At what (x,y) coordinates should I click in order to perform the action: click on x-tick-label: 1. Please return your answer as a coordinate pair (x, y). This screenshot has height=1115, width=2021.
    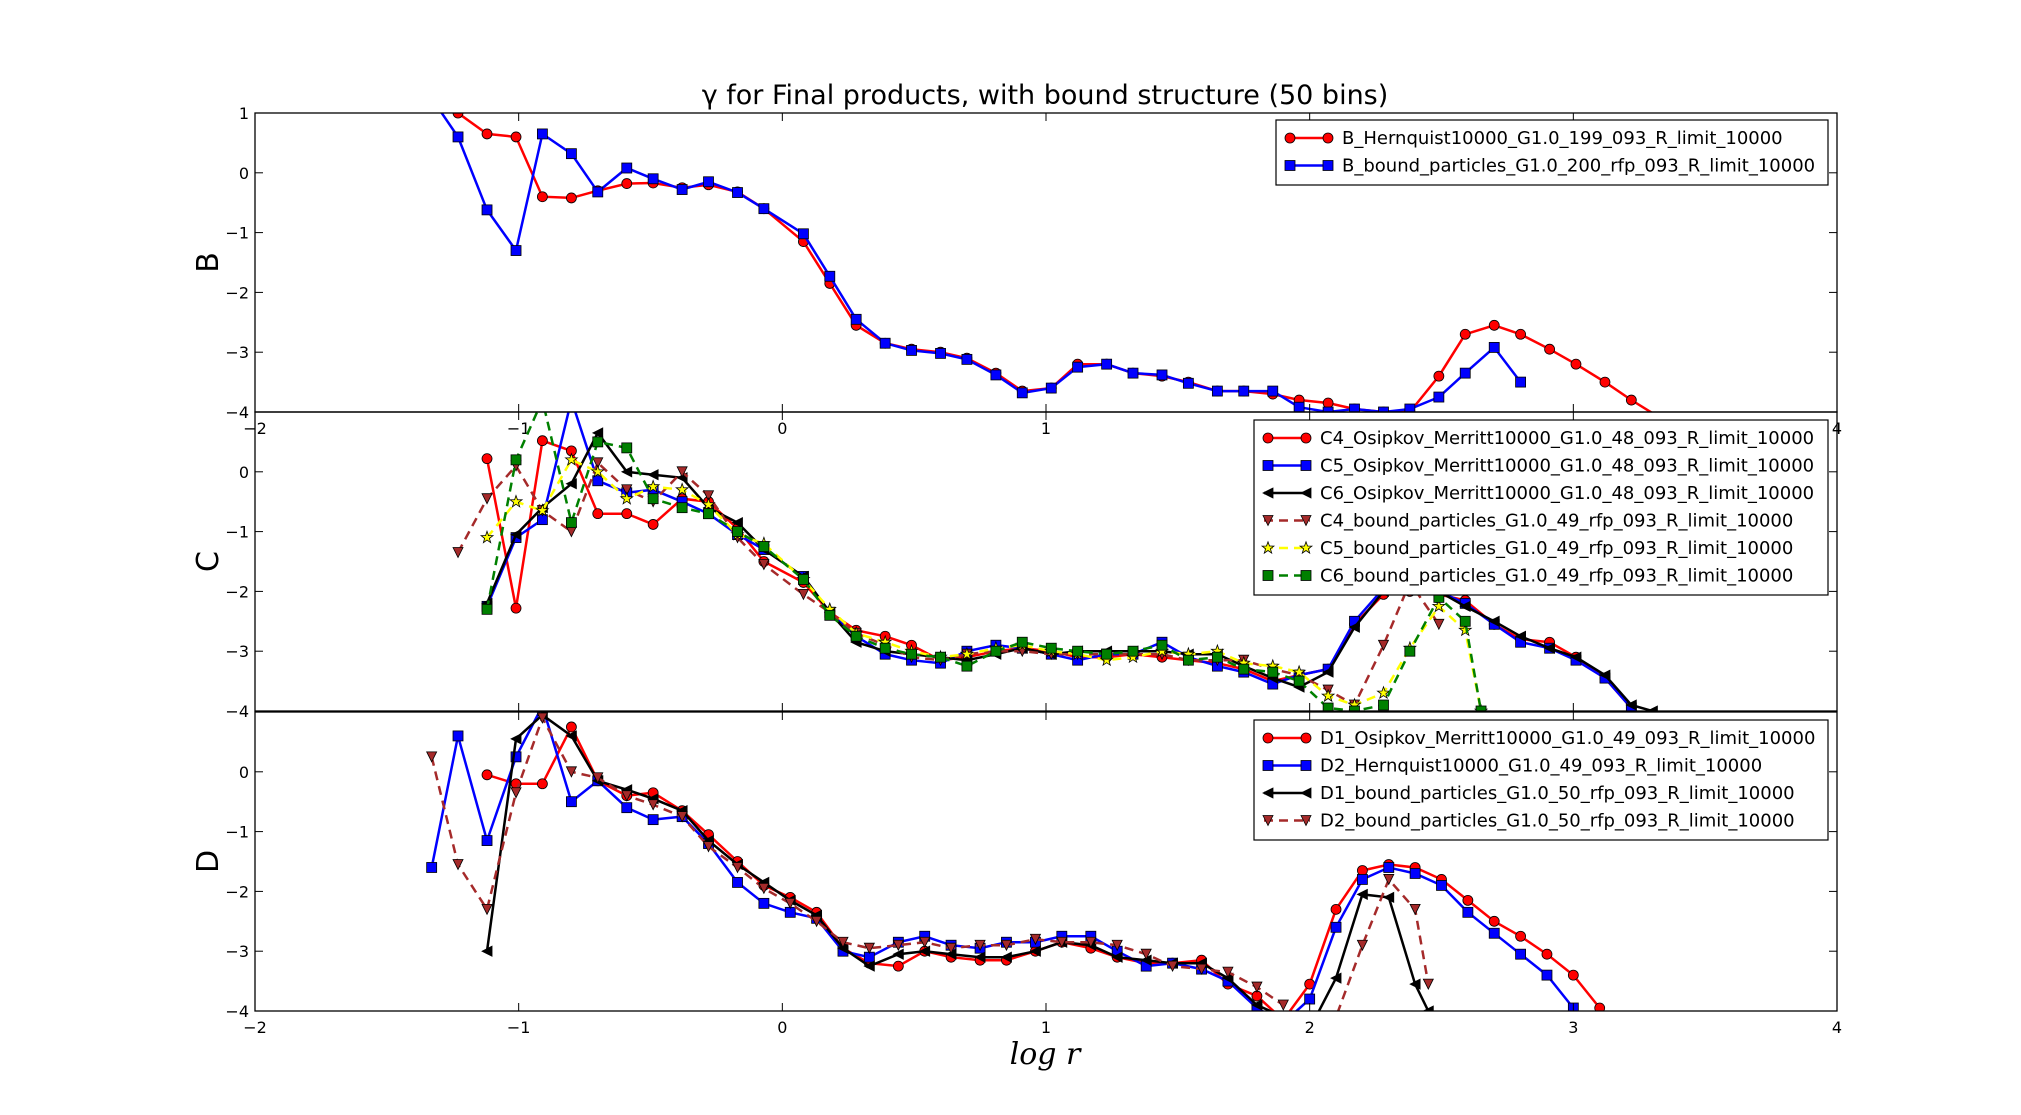
    Looking at the image, I should click on (1046, 1027).